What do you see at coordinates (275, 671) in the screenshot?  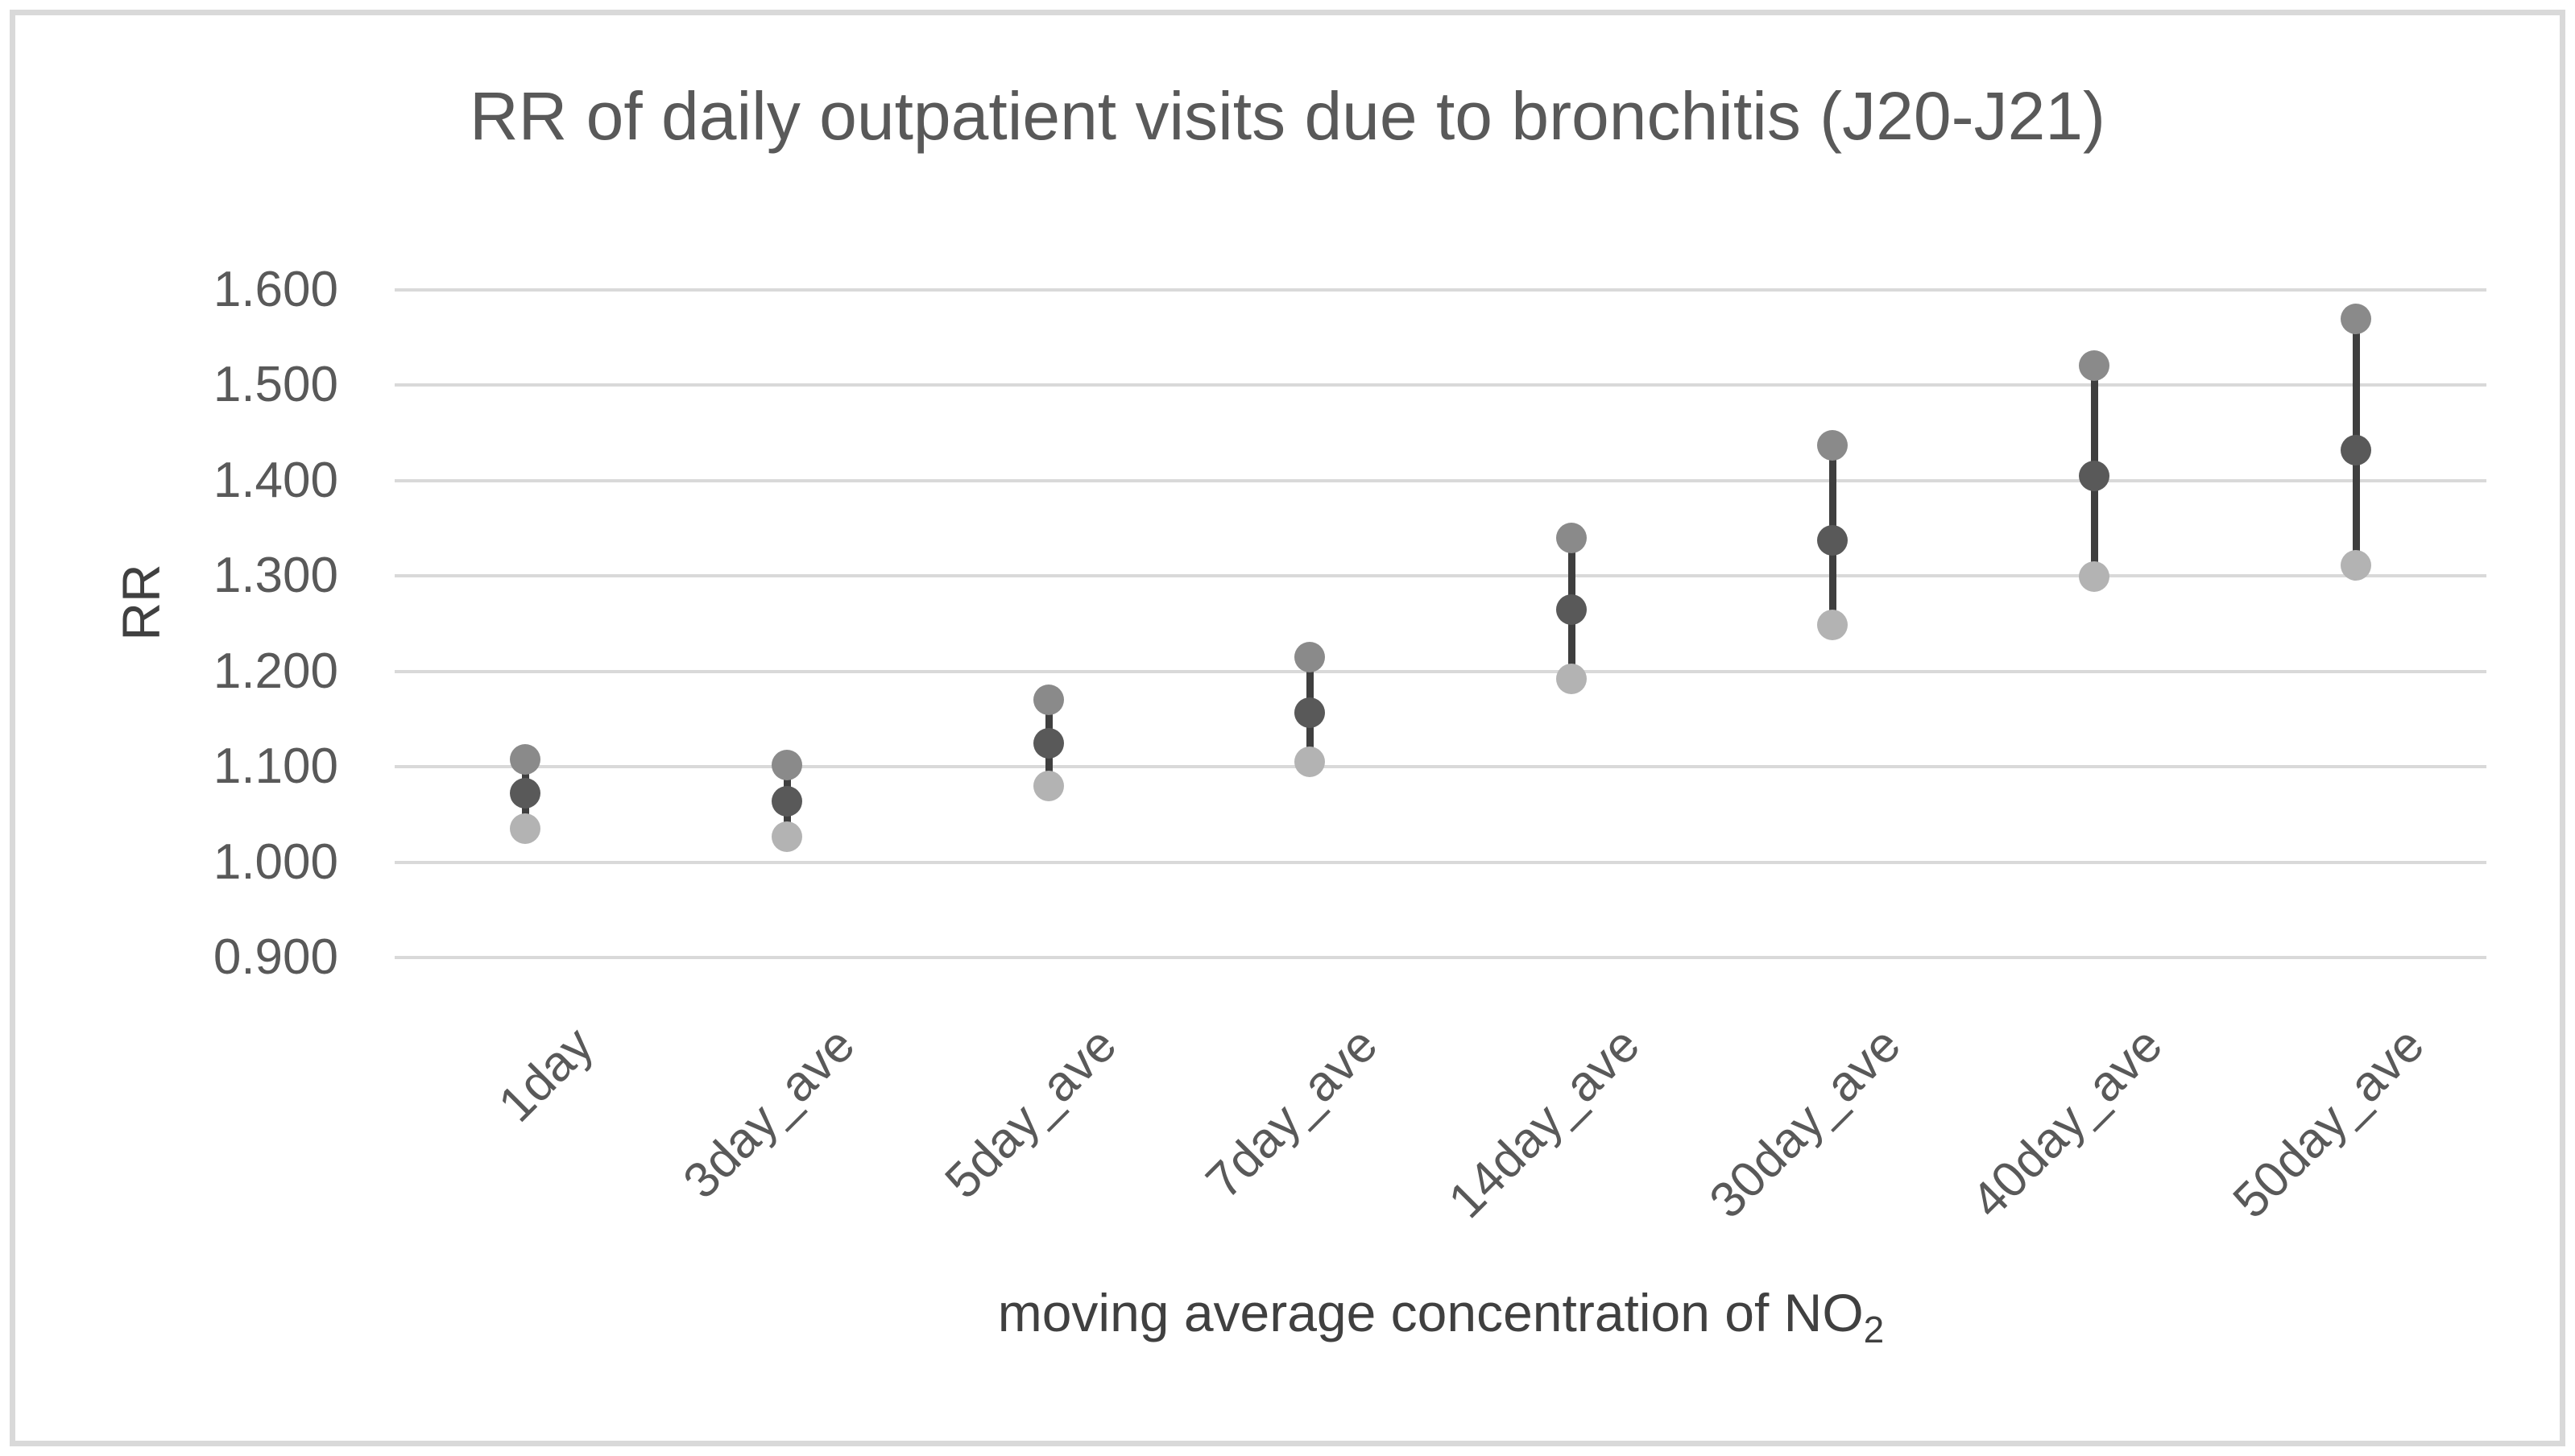 I see `y-tick-label: 1.200` at bounding box center [275, 671].